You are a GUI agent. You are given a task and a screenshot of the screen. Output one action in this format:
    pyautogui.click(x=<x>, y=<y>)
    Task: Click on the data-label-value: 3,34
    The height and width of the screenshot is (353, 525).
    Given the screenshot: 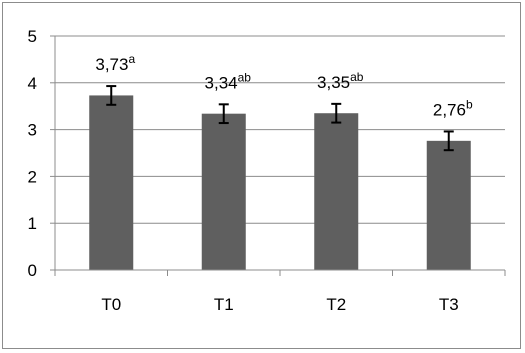 What is the action you would take?
    pyautogui.click(x=221, y=82)
    